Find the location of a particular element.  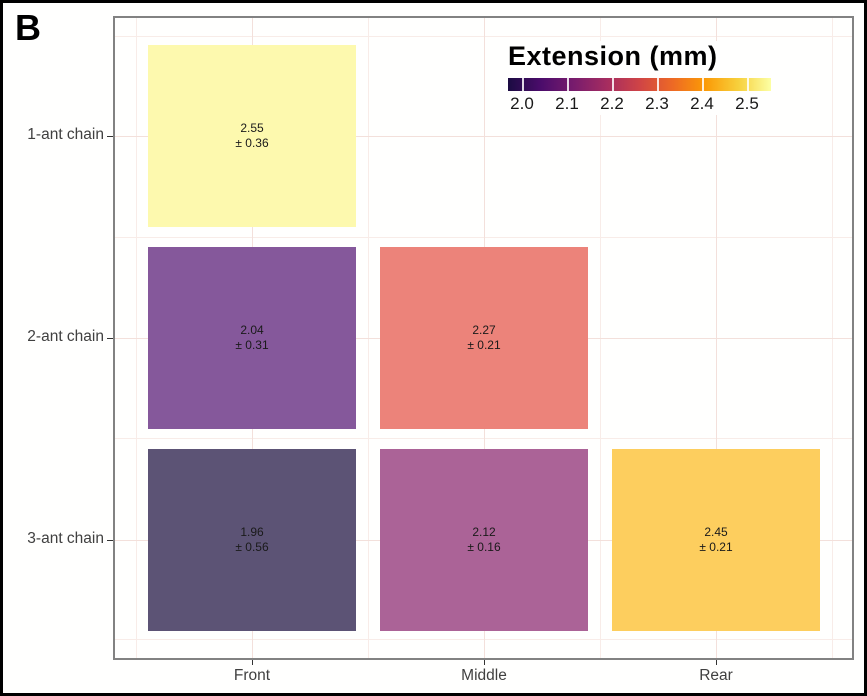

colorbar-tick-label: 2.4 is located at coordinates (702, 103).